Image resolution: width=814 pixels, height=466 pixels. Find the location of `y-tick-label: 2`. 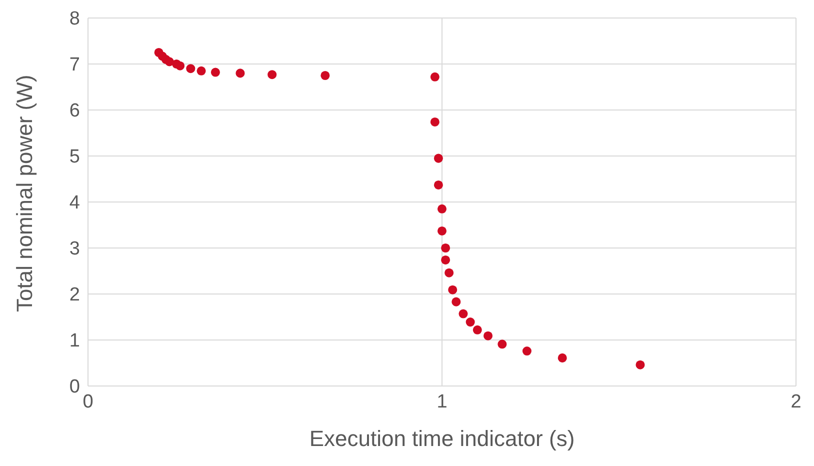

y-tick-label: 2 is located at coordinates (74, 295).